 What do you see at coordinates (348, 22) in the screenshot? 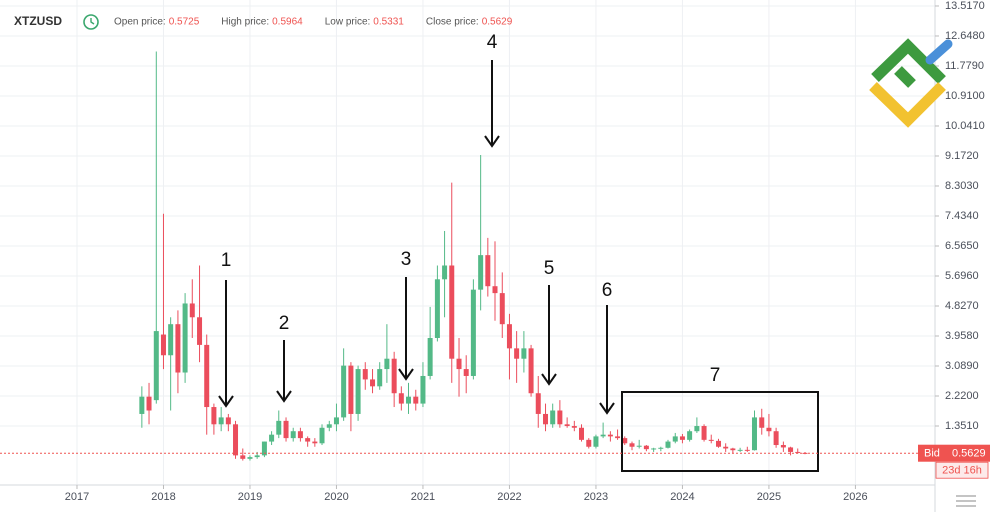
I see `stat-label: Low price:` at bounding box center [348, 22].